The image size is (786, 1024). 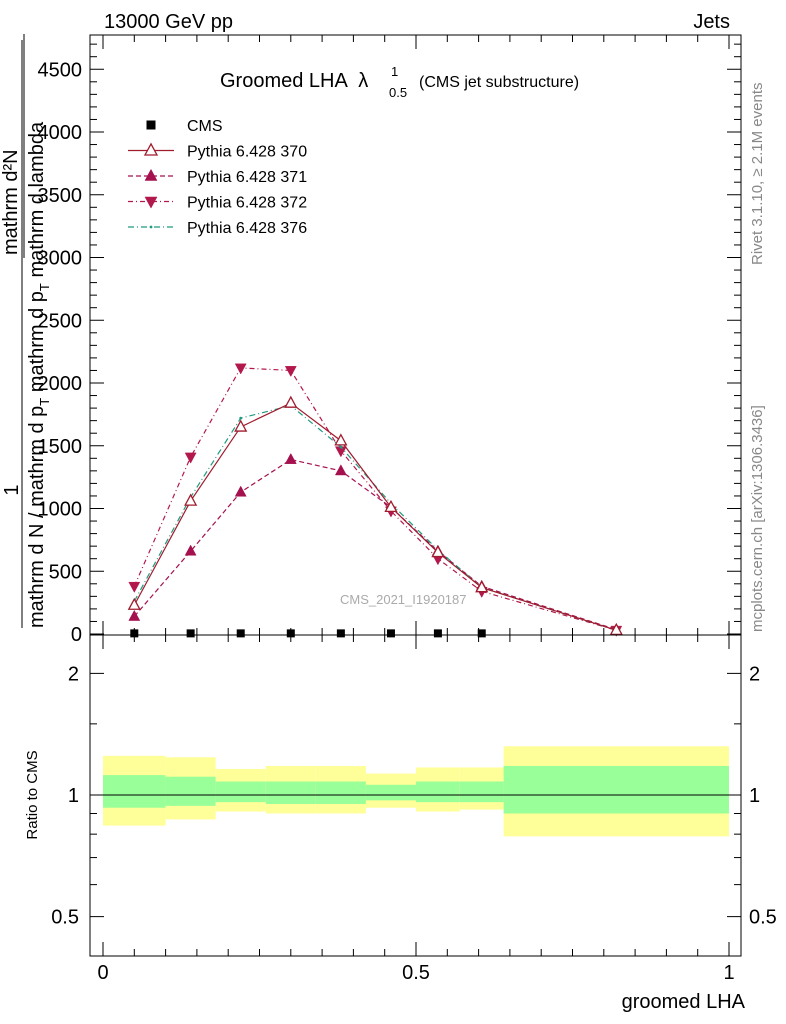 What do you see at coordinates (60, 321) in the screenshot?
I see `main-ytick-label: 2500` at bounding box center [60, 321].